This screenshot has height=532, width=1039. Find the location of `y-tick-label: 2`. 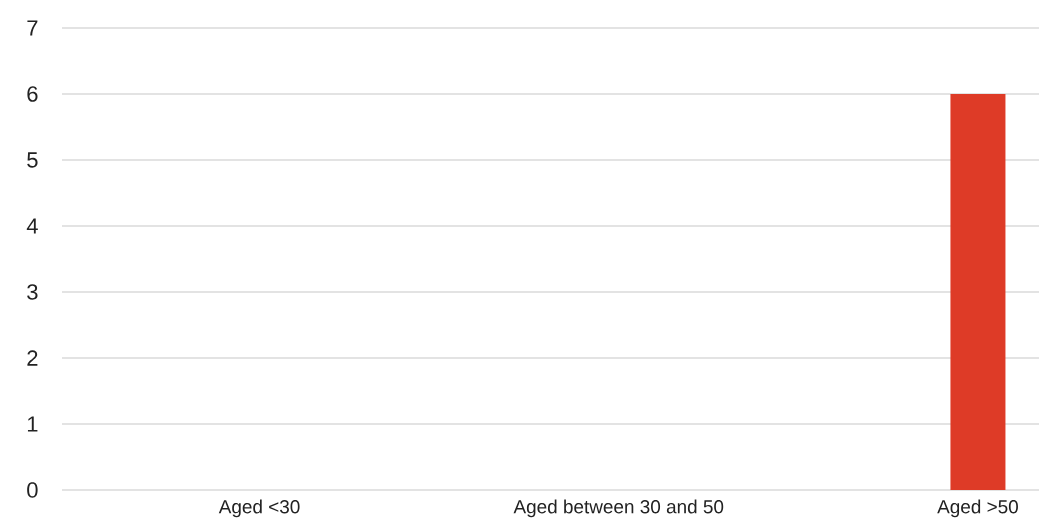

y-tick-label: 2 is located at coordinates (32, 358).